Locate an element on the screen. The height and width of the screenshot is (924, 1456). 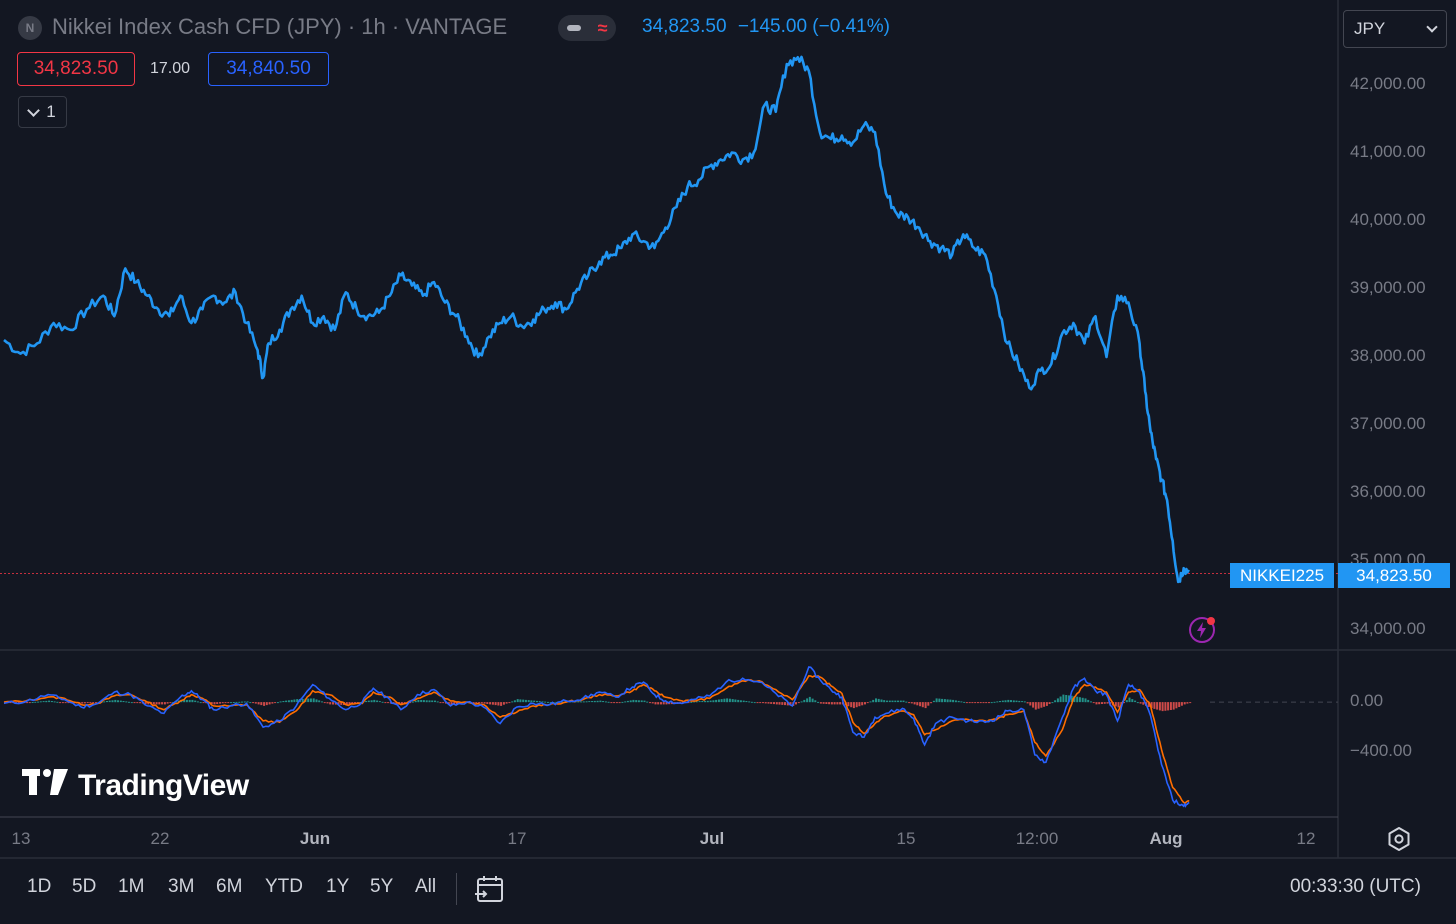
indicator-count: 1 is located at coordinates (51, 111).